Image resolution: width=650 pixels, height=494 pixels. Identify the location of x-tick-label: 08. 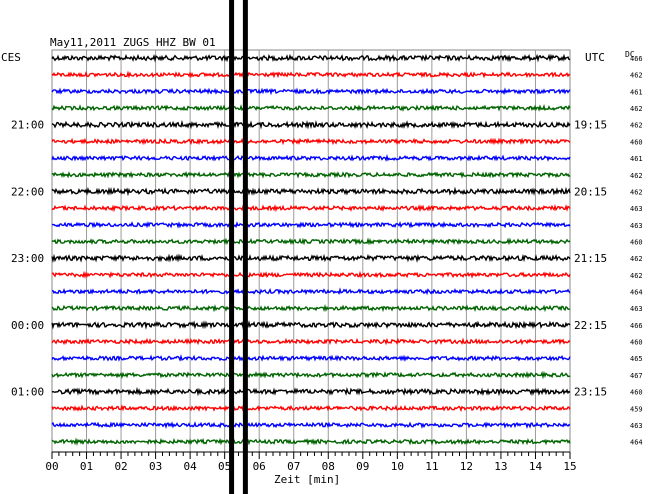
(328, 466).